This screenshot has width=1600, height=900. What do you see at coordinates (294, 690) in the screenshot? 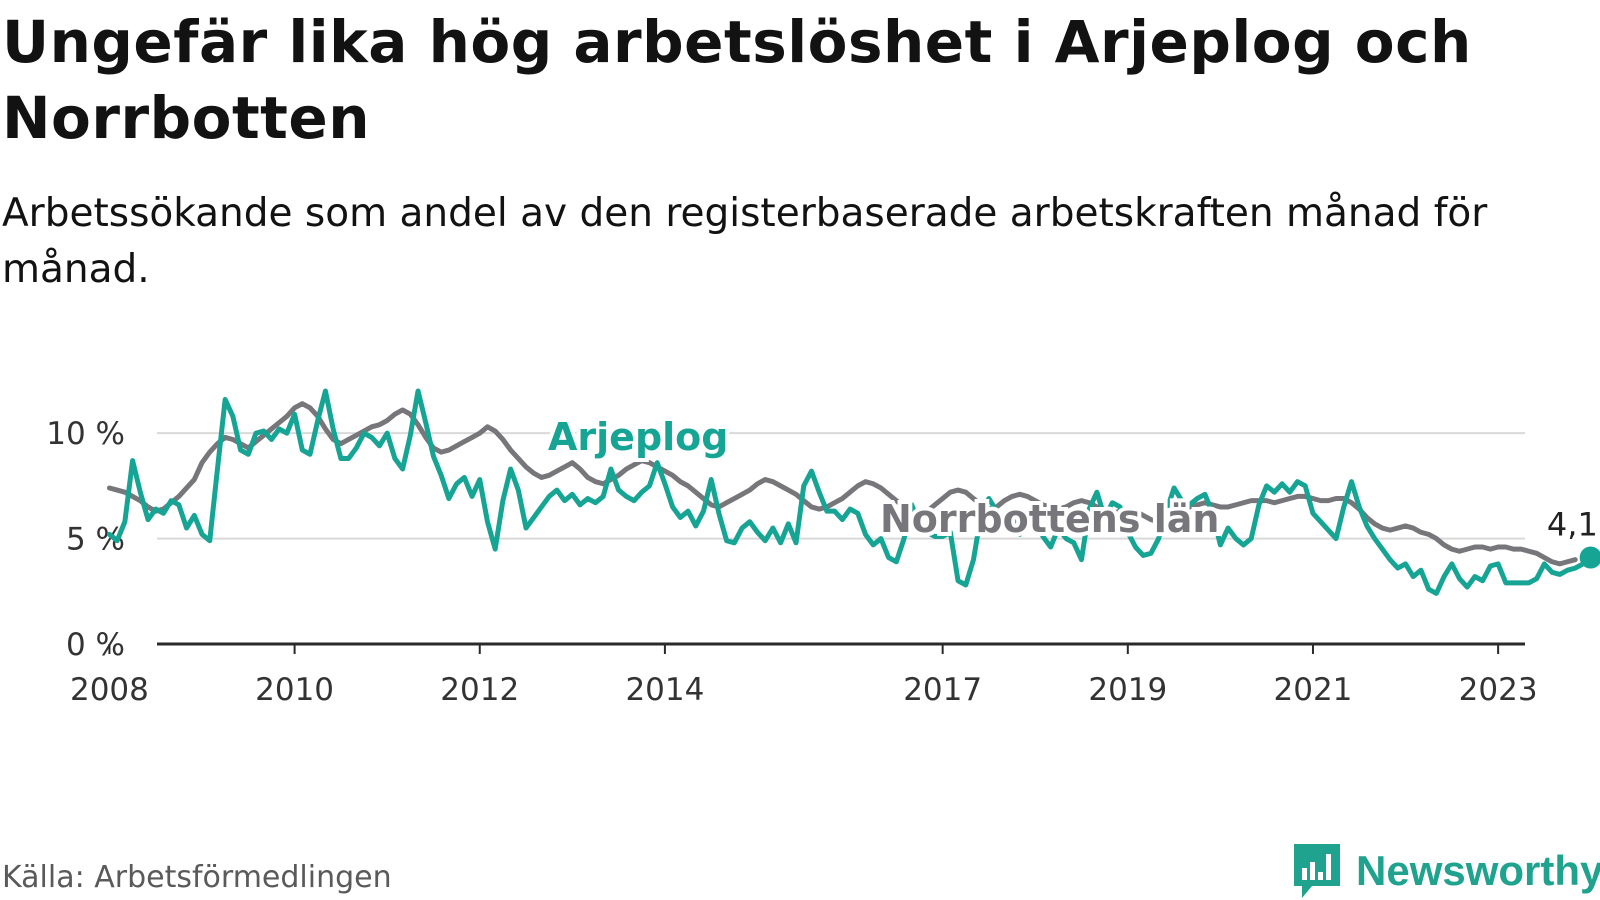
I see `x-tick-label: 2010` at bounding box center [294, 690].